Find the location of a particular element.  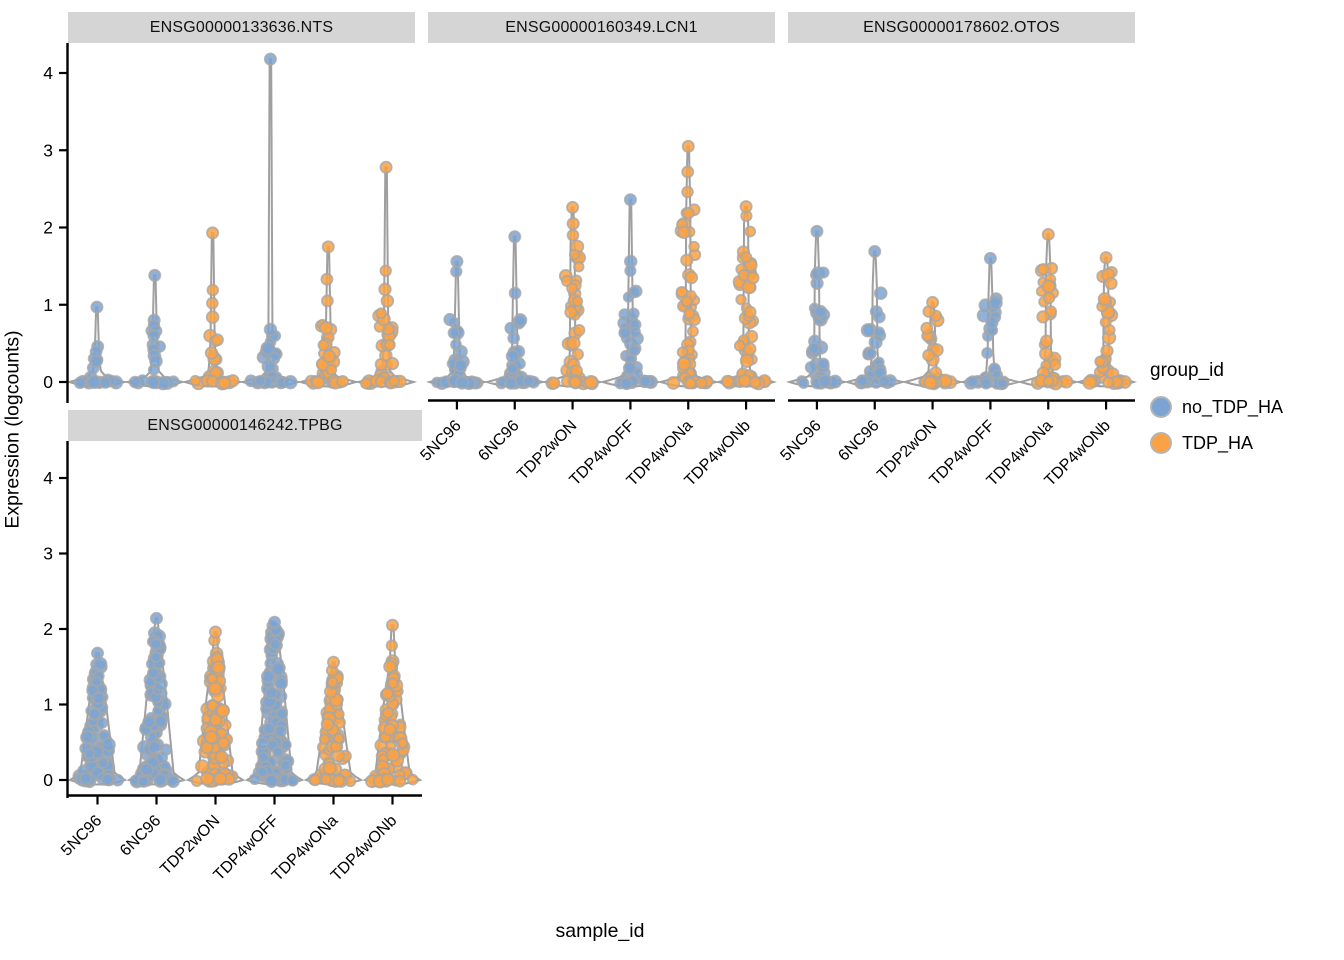

facet-strip: ENSG00000133636.NTS is located at coordinates (241, 27).